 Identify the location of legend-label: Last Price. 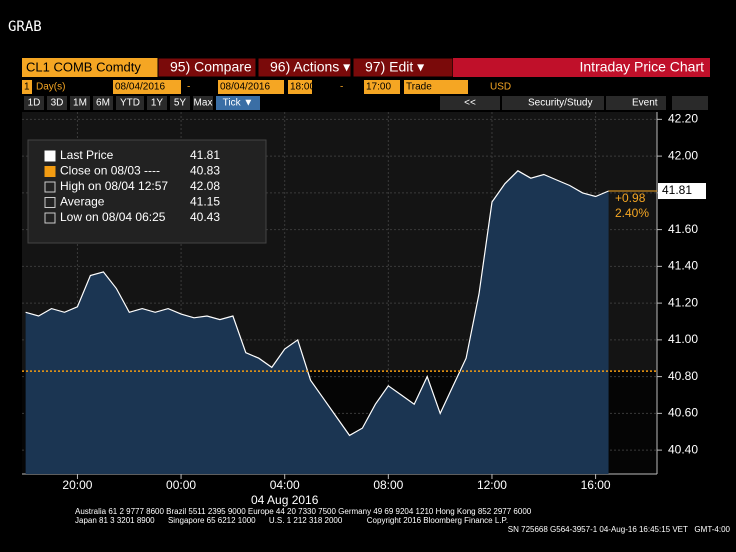
(87, 155).